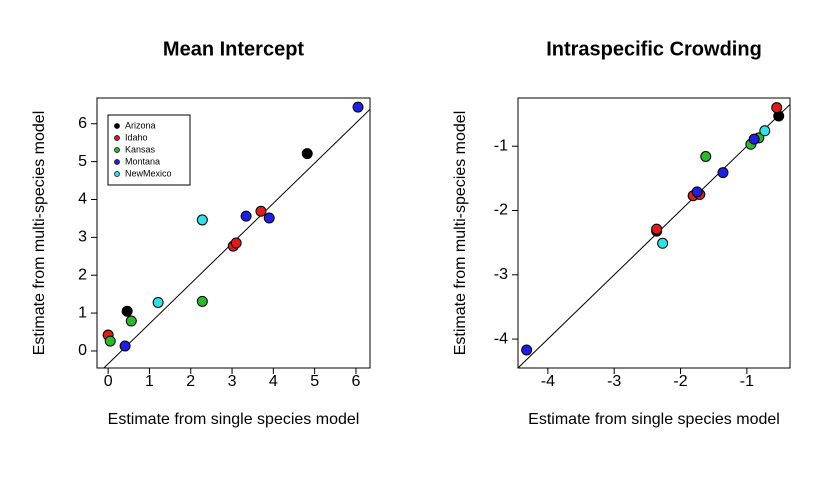 This screenshot has width=840, height=485. What do you see at coordinates (501, 338) in the screenshot?
I see `y-tick-label: -4` at bounding box center [501, 338].